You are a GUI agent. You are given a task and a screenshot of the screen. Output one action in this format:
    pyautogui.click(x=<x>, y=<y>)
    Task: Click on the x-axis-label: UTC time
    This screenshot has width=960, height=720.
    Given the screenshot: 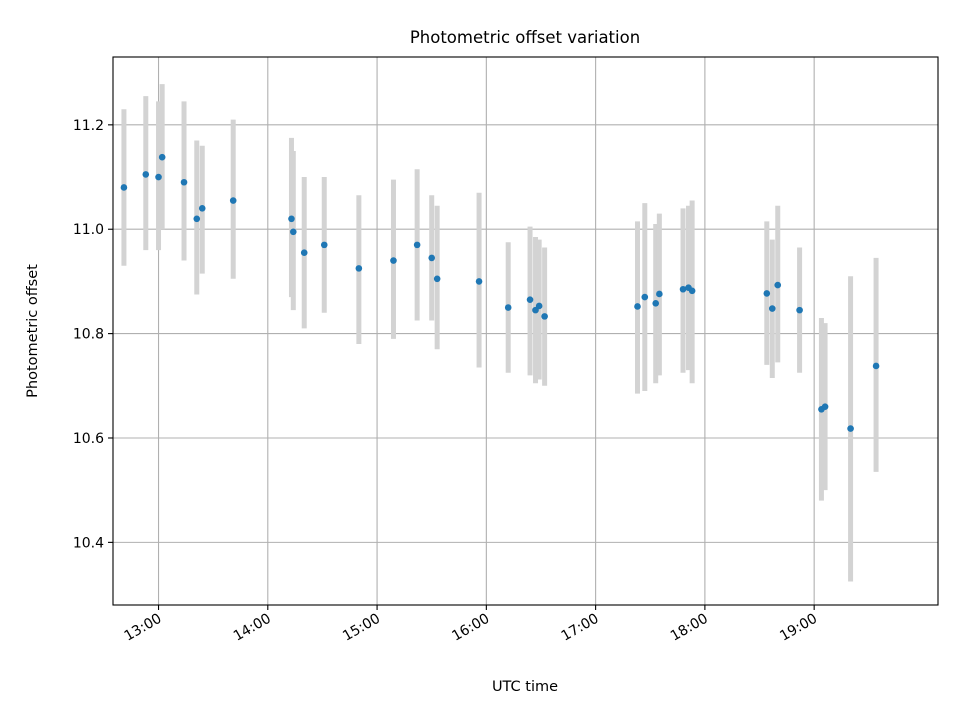 What is the action you would take?
    pyautogui.click(x=525, y=687)
    